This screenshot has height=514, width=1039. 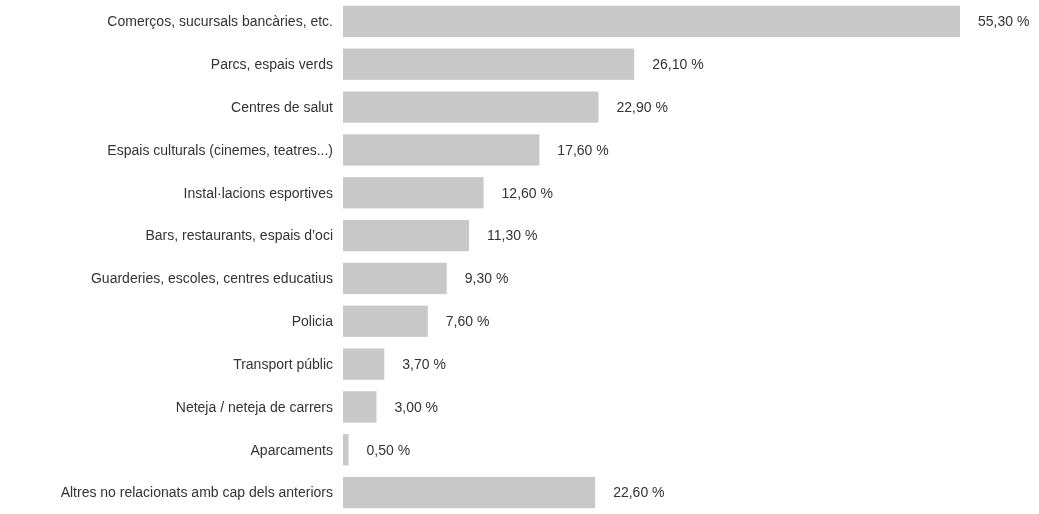 I want to click on data-label: 12,60 %, so click(x=527, y=192).